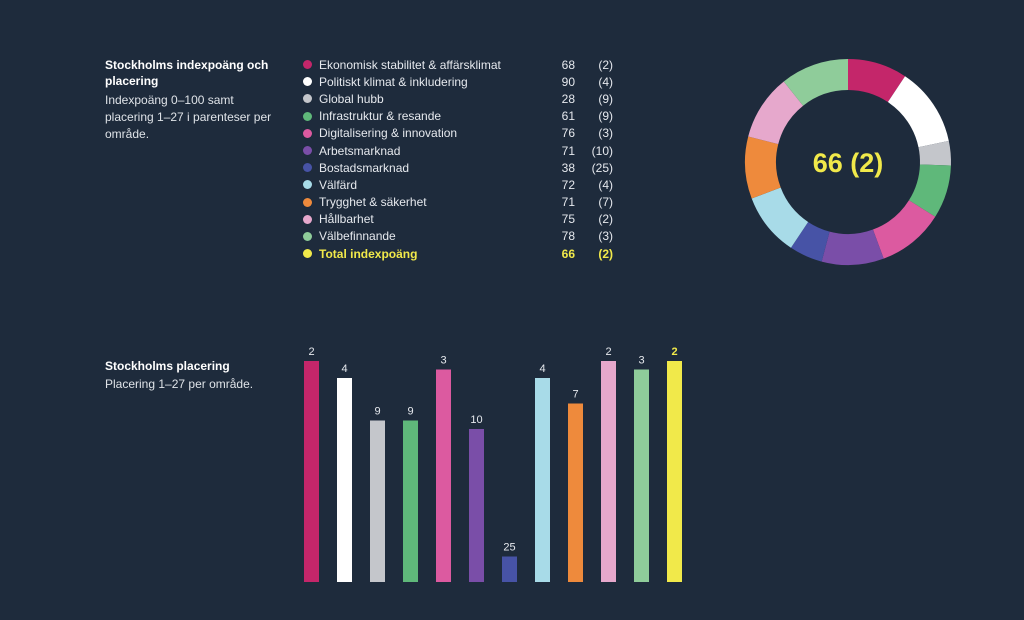 This screenshot has height=620, width=1024. Describe the element at coordinates (458, 236) in the screenshot. I see `legend-row: Välbefinnande 78 (3)` at that location.